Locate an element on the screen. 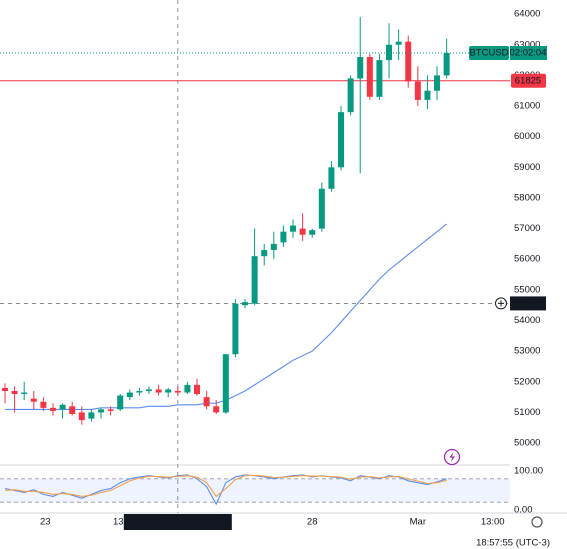 This screenshot has width=567, height=549. symbol-label: BTCUSD is located at coordinates (488, 53).